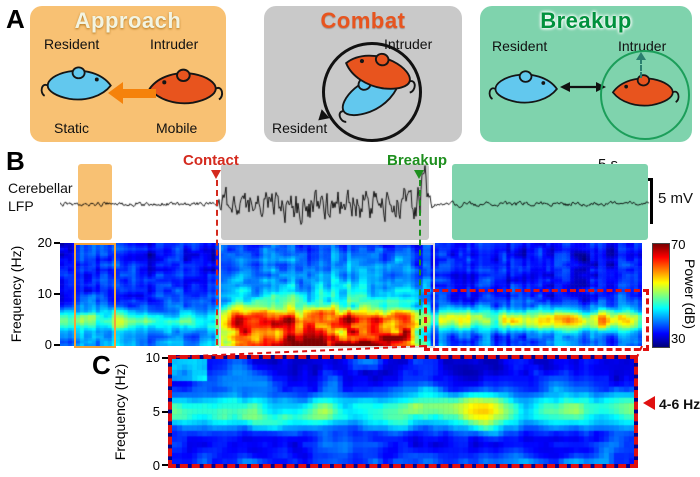 Image resolution: width=700 pixels, height=477 pixels. What do you see at coordinates (101, 365) in the screenshot?
I see `panel-c-label: C` at bounding box center [101, 365].